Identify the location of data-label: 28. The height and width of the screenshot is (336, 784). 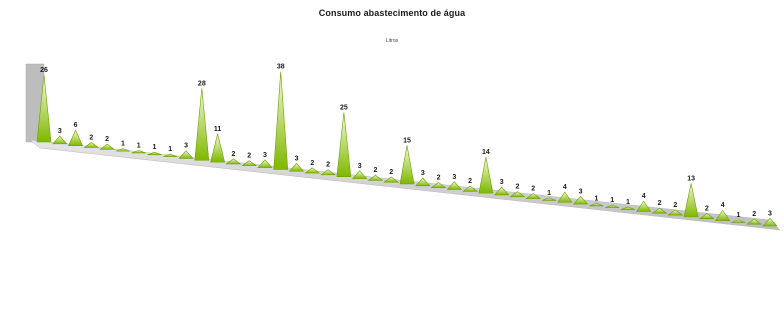
(202, 83).